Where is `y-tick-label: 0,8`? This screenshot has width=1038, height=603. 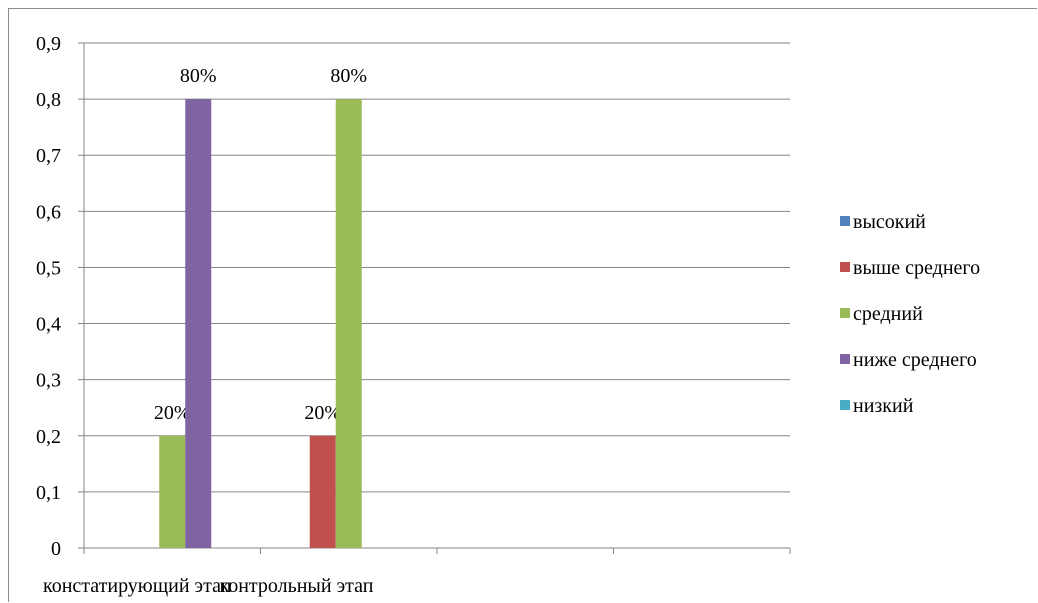
y-tick-label: 0,8 is located at coordinates (48, 100).